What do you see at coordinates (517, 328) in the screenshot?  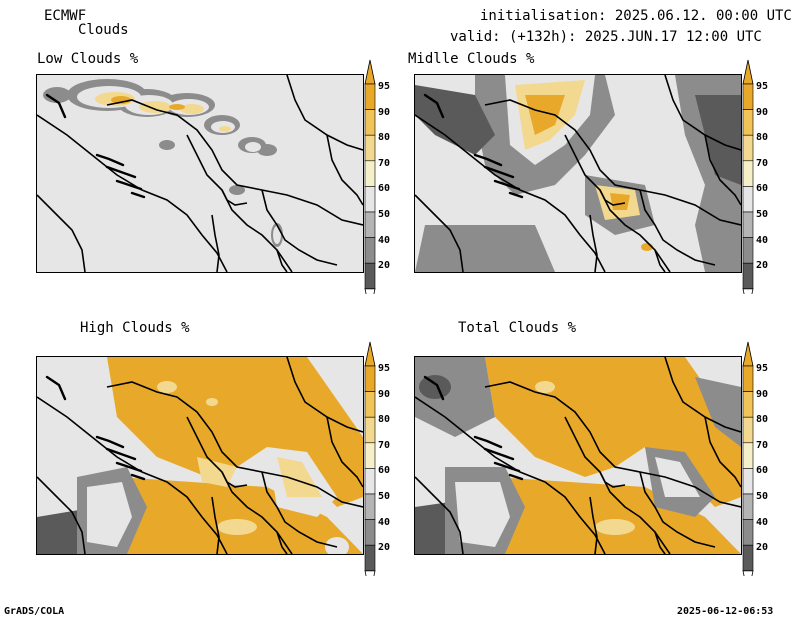 I see `panel-title-total: Total Clouds %` at bounding box center [517, 328].